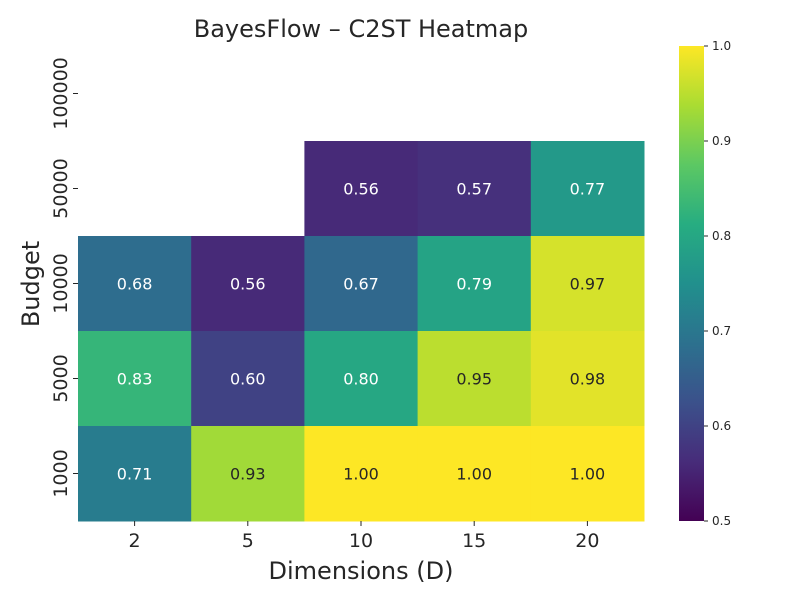  I want to click on chart-title: BayesFlow – C2ST Heatmap, so click(361, 29).